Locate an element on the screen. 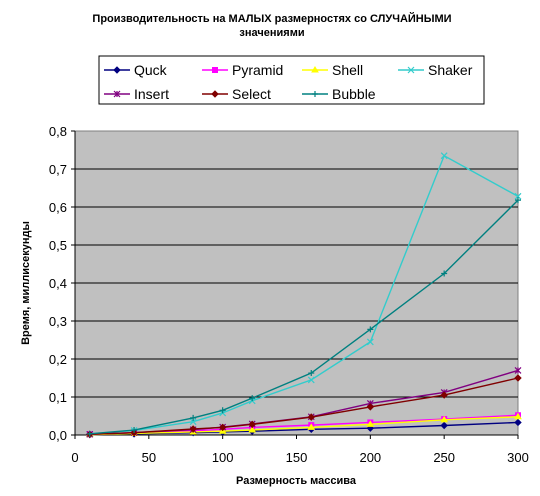 The image size is (540, 496). legend-item-quck: Quck is located at coordinates (136, 70).